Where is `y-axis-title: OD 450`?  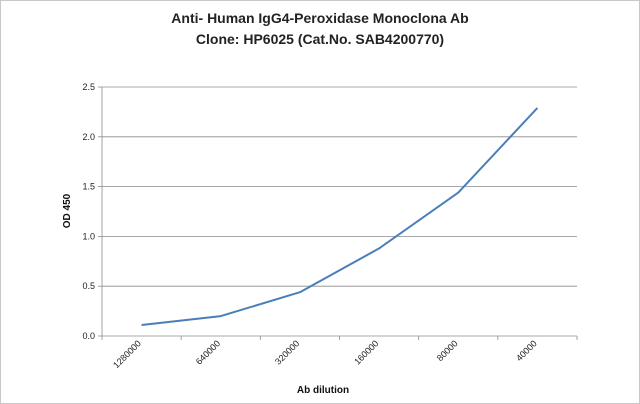 y-axis-title: OD 450 is located at coordinates (67, 210).